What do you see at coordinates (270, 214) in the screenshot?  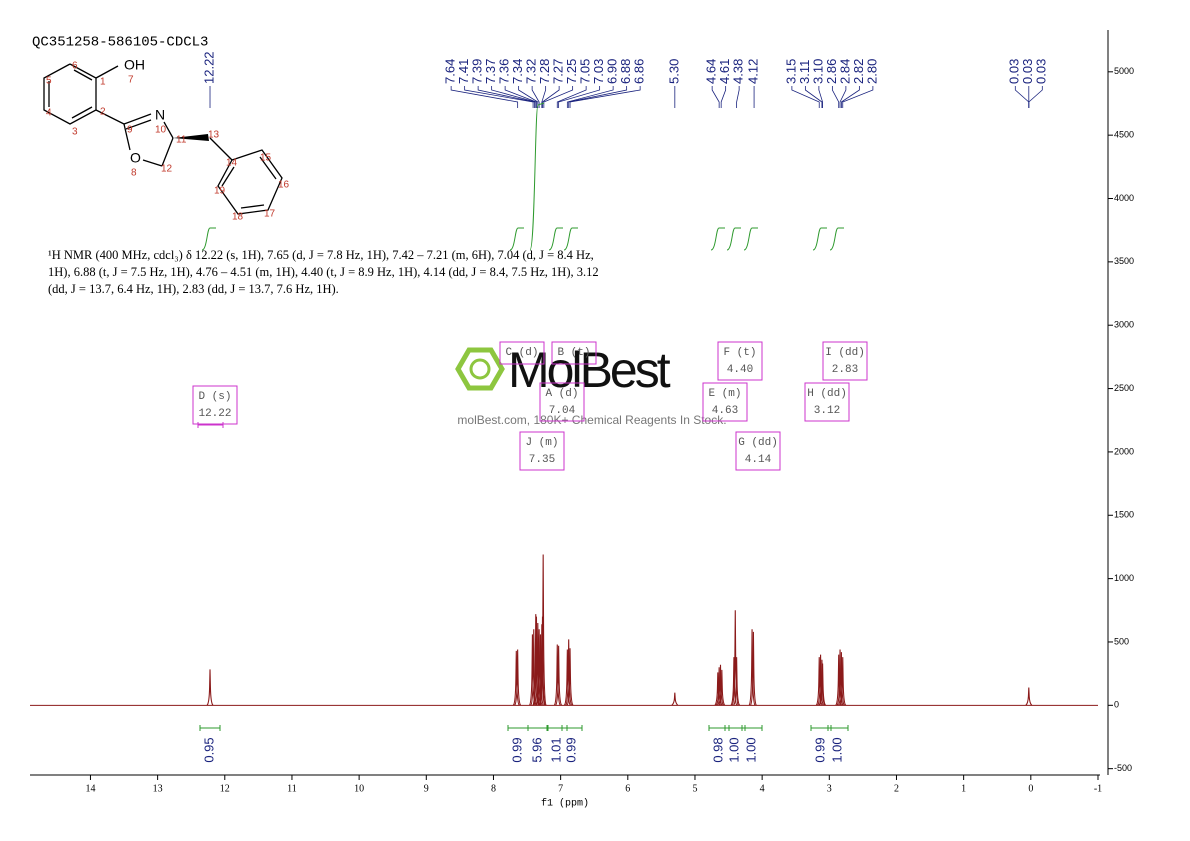 I see `atom-number: 17` at bounding box center [270, 214].